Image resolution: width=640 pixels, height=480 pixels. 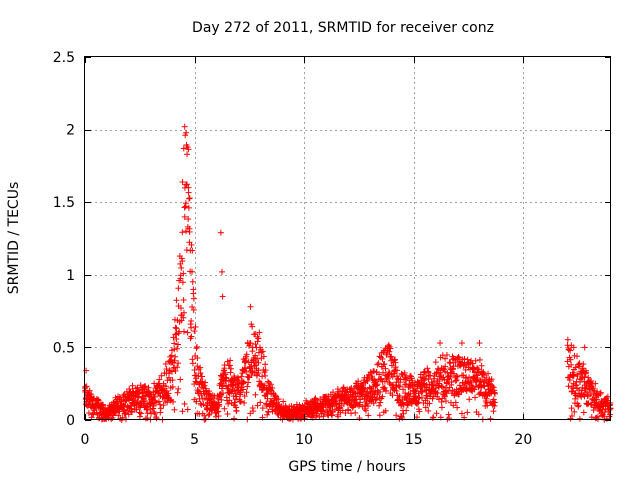 I want to click on y-axis-label: SRMTID / TECUs, so click(x=14, y=238).